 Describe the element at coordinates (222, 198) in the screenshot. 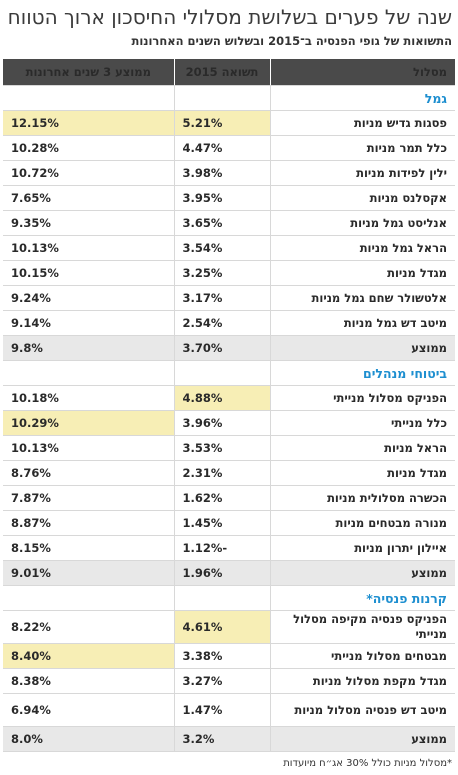

I see `return-2015: 3.95%` at that location.